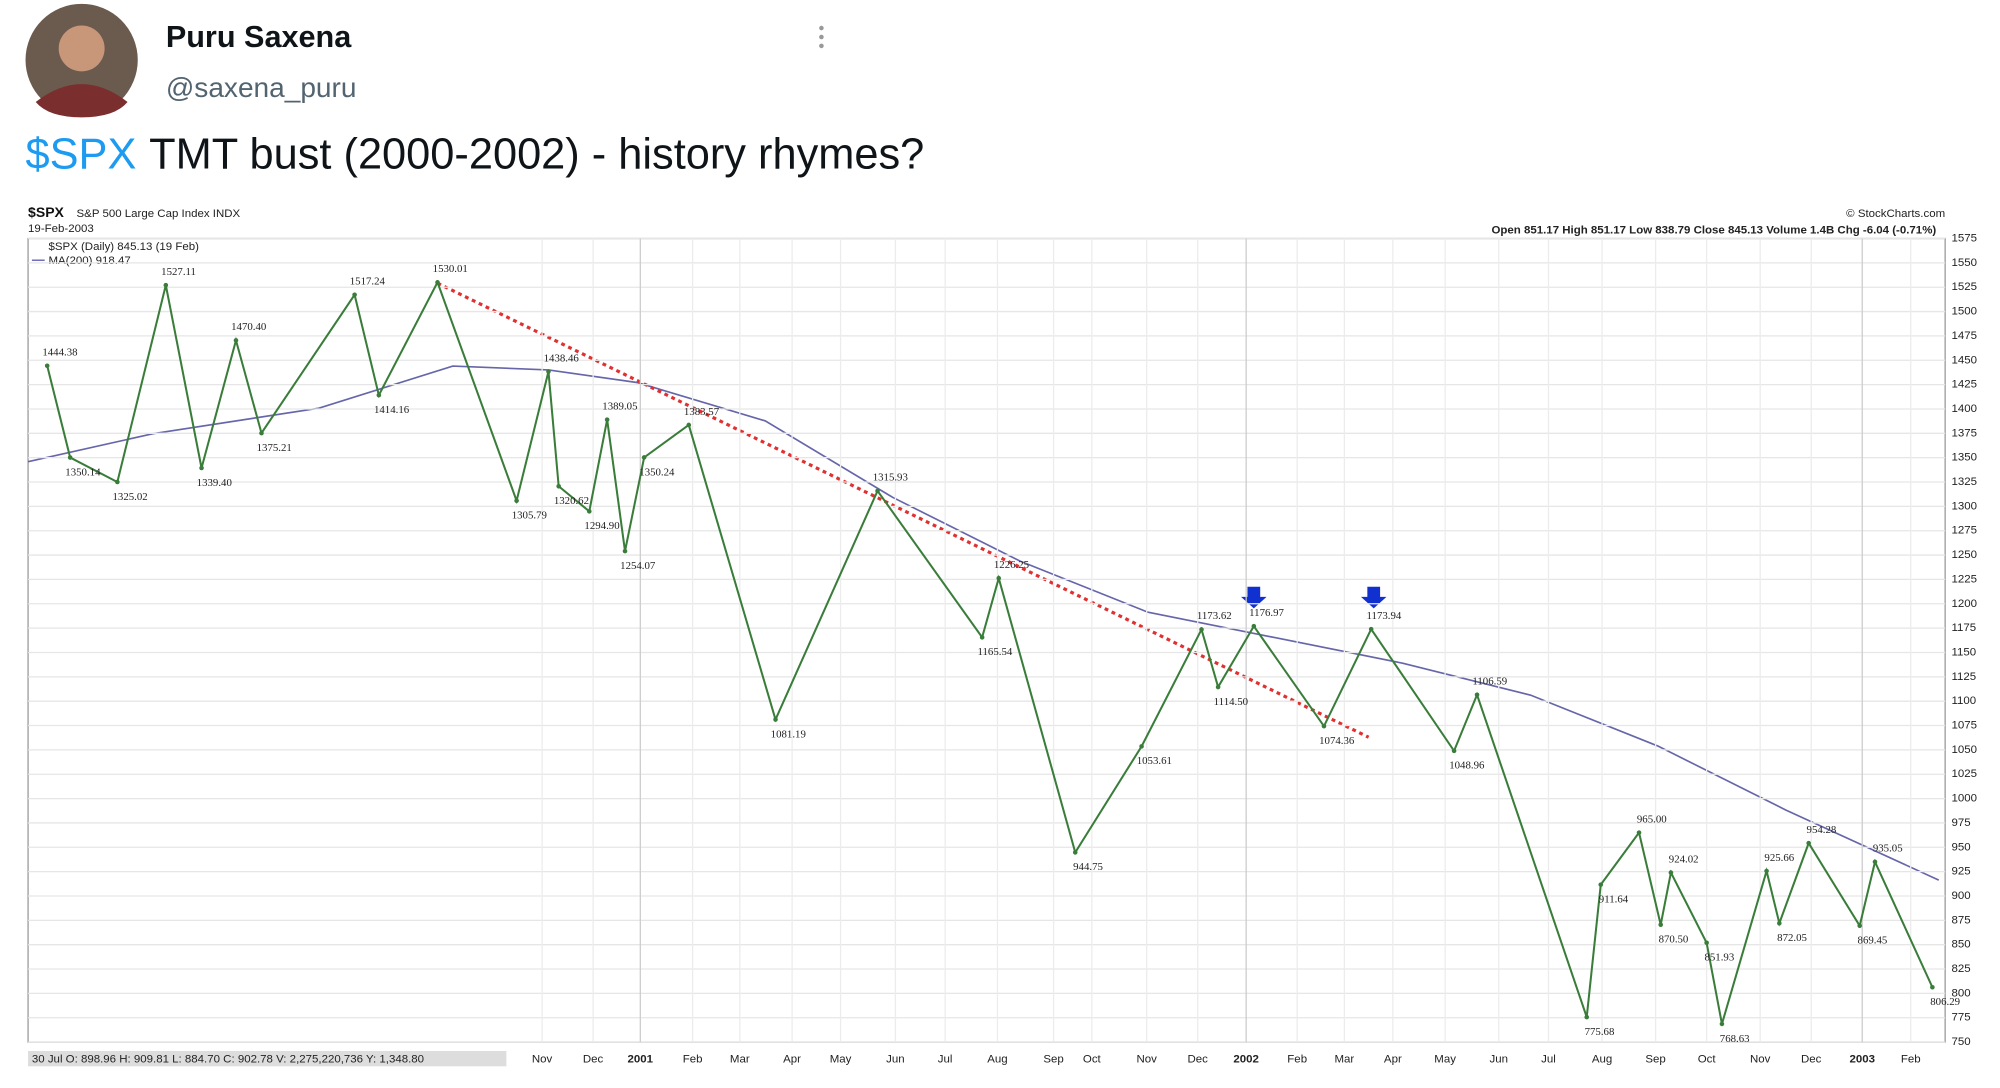 This screenshot has width=2000, height=1088. What do you see at coordinates (1895, 214) in the screenshot?
I see `credit: © StockCharts.com` at bounding box center [1895, 214].